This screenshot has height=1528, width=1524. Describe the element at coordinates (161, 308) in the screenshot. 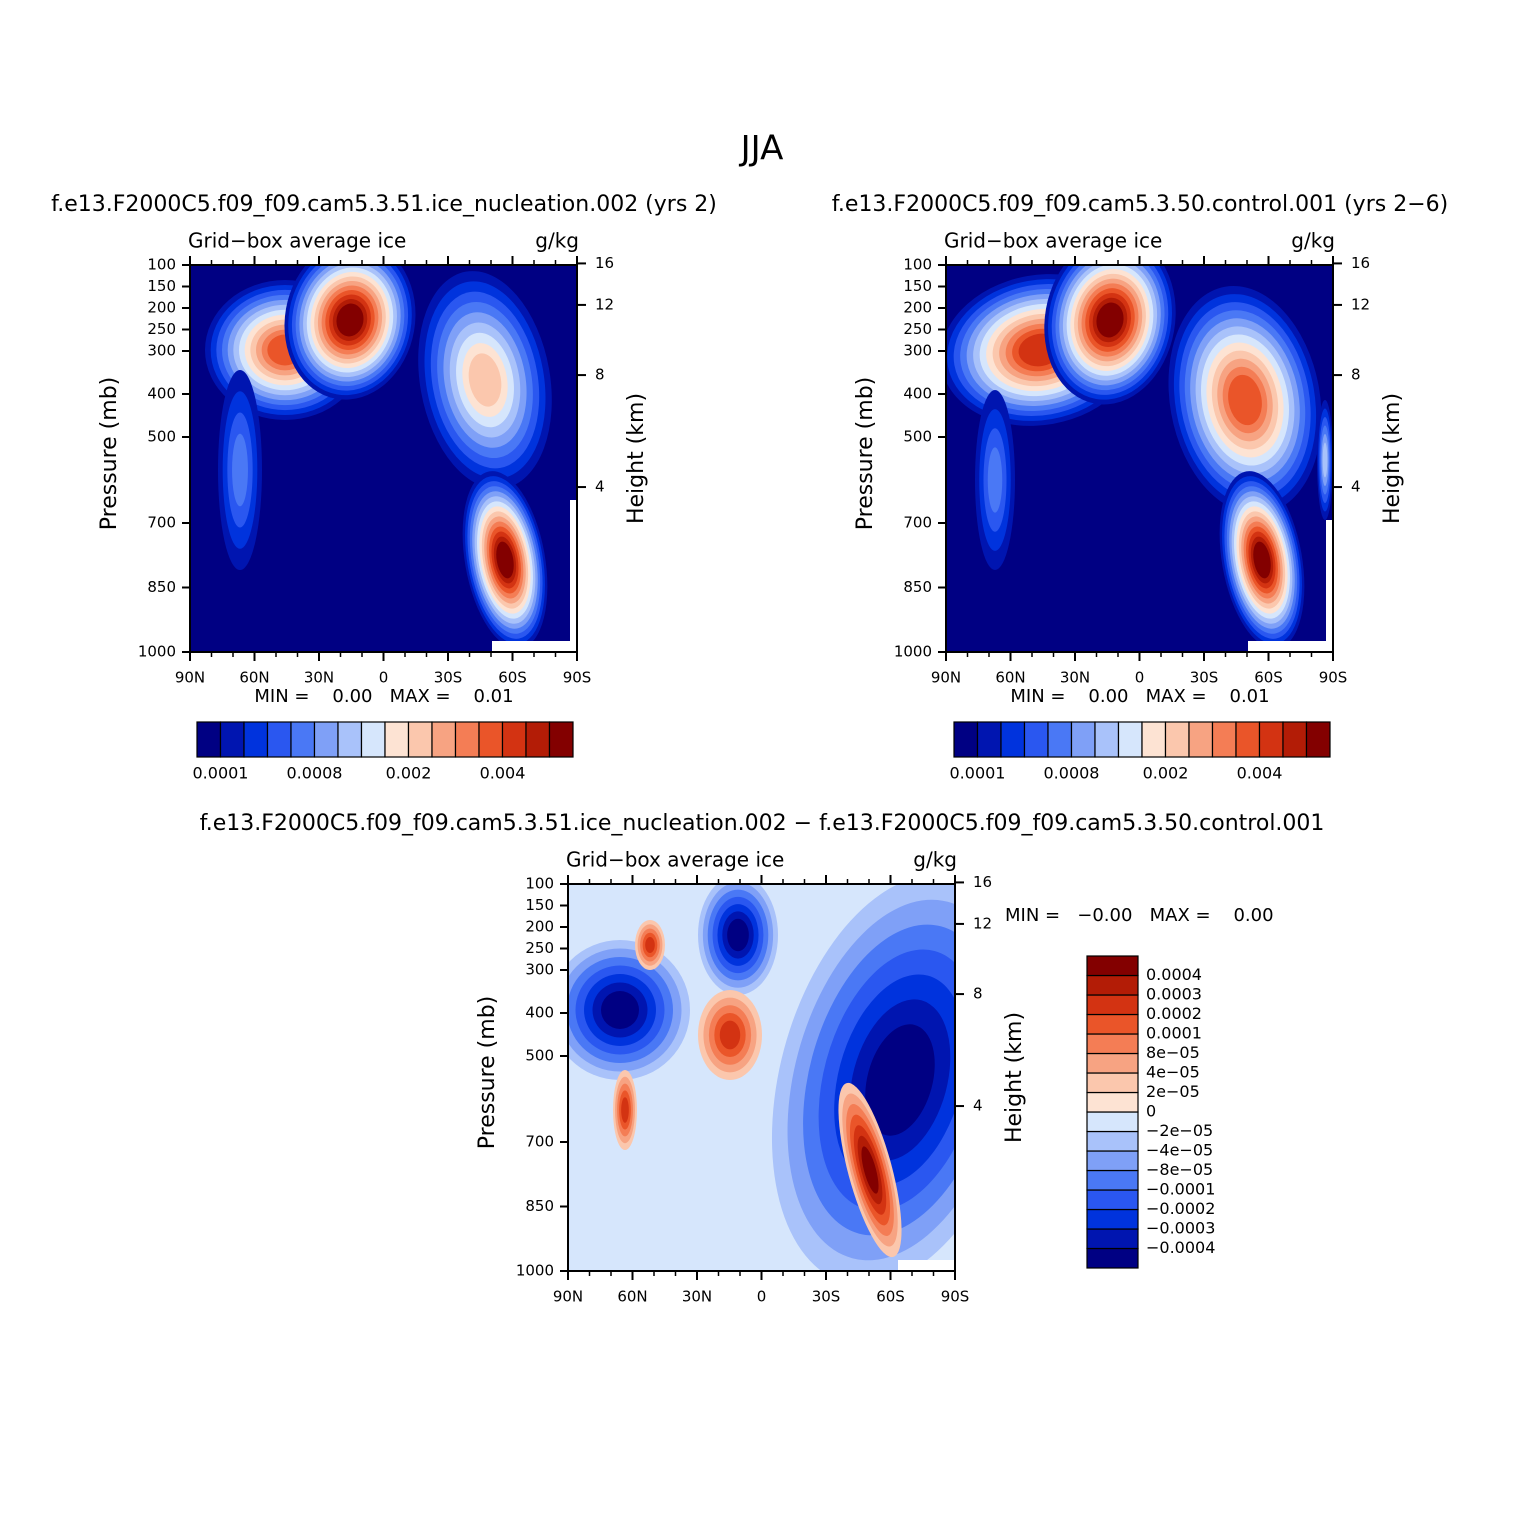

I see `y-tick-label: 200` at that location.